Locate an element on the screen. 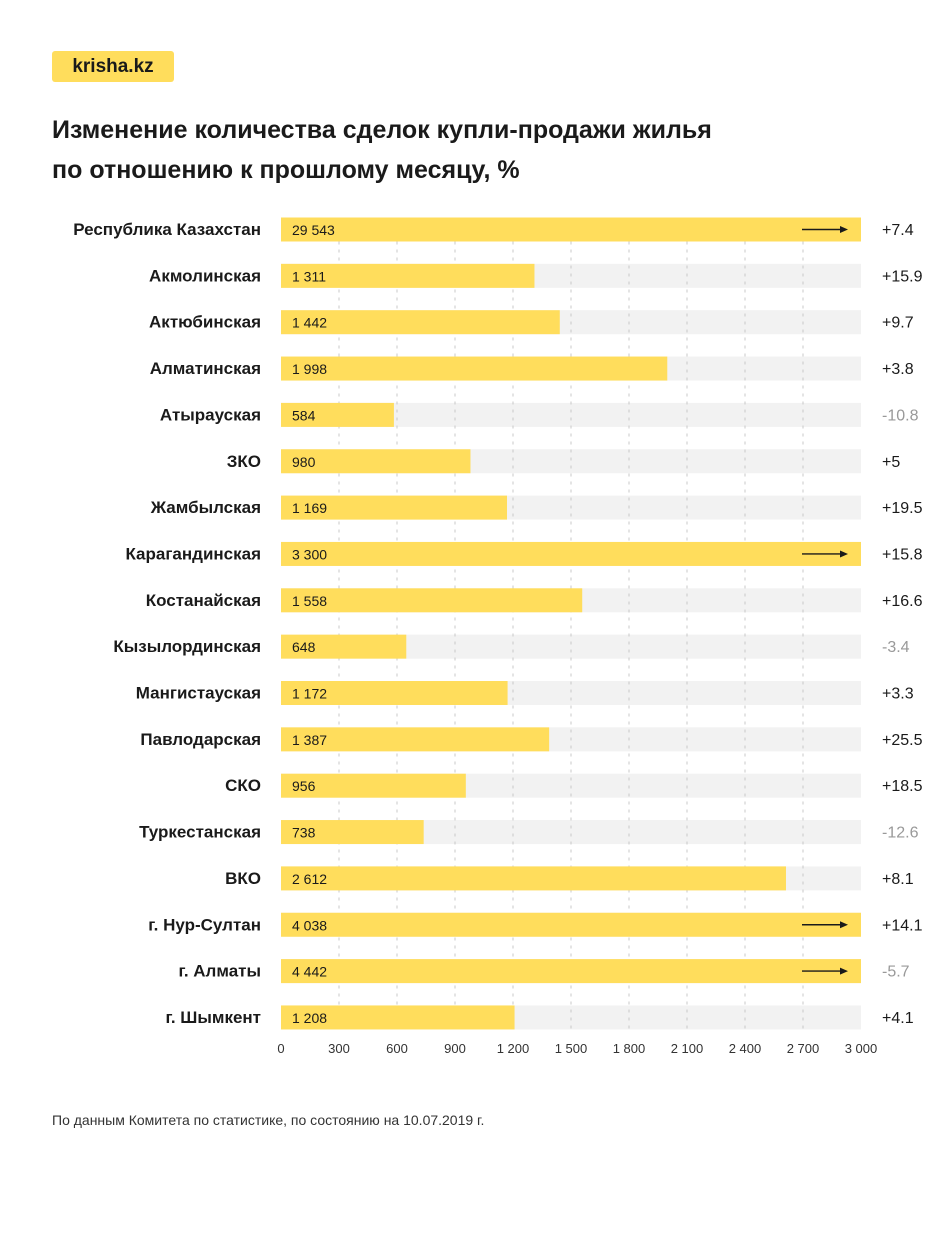 Image resolution: width=950 pixels, height=1235 pixels. change-label: +25.5 is located at coordinates (902, 740).